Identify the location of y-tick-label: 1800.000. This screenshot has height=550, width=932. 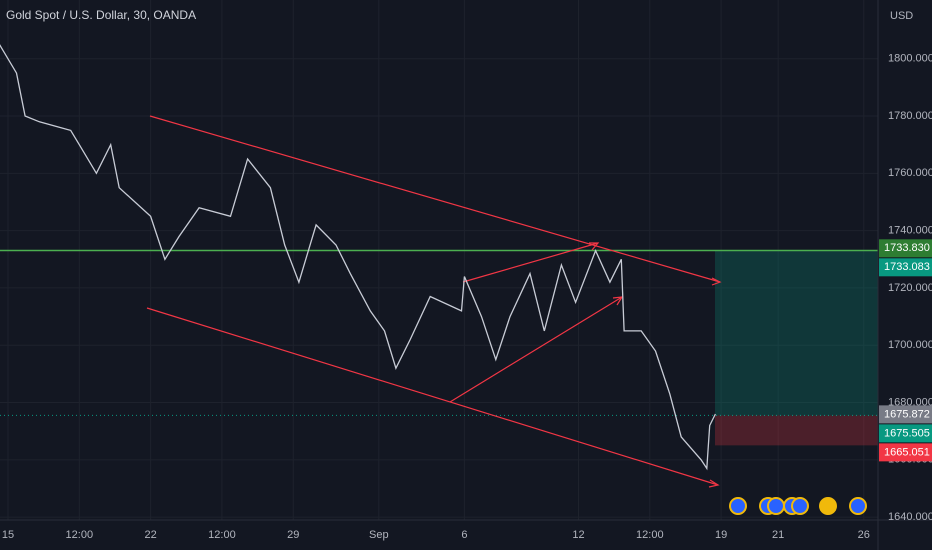
(910, 59).